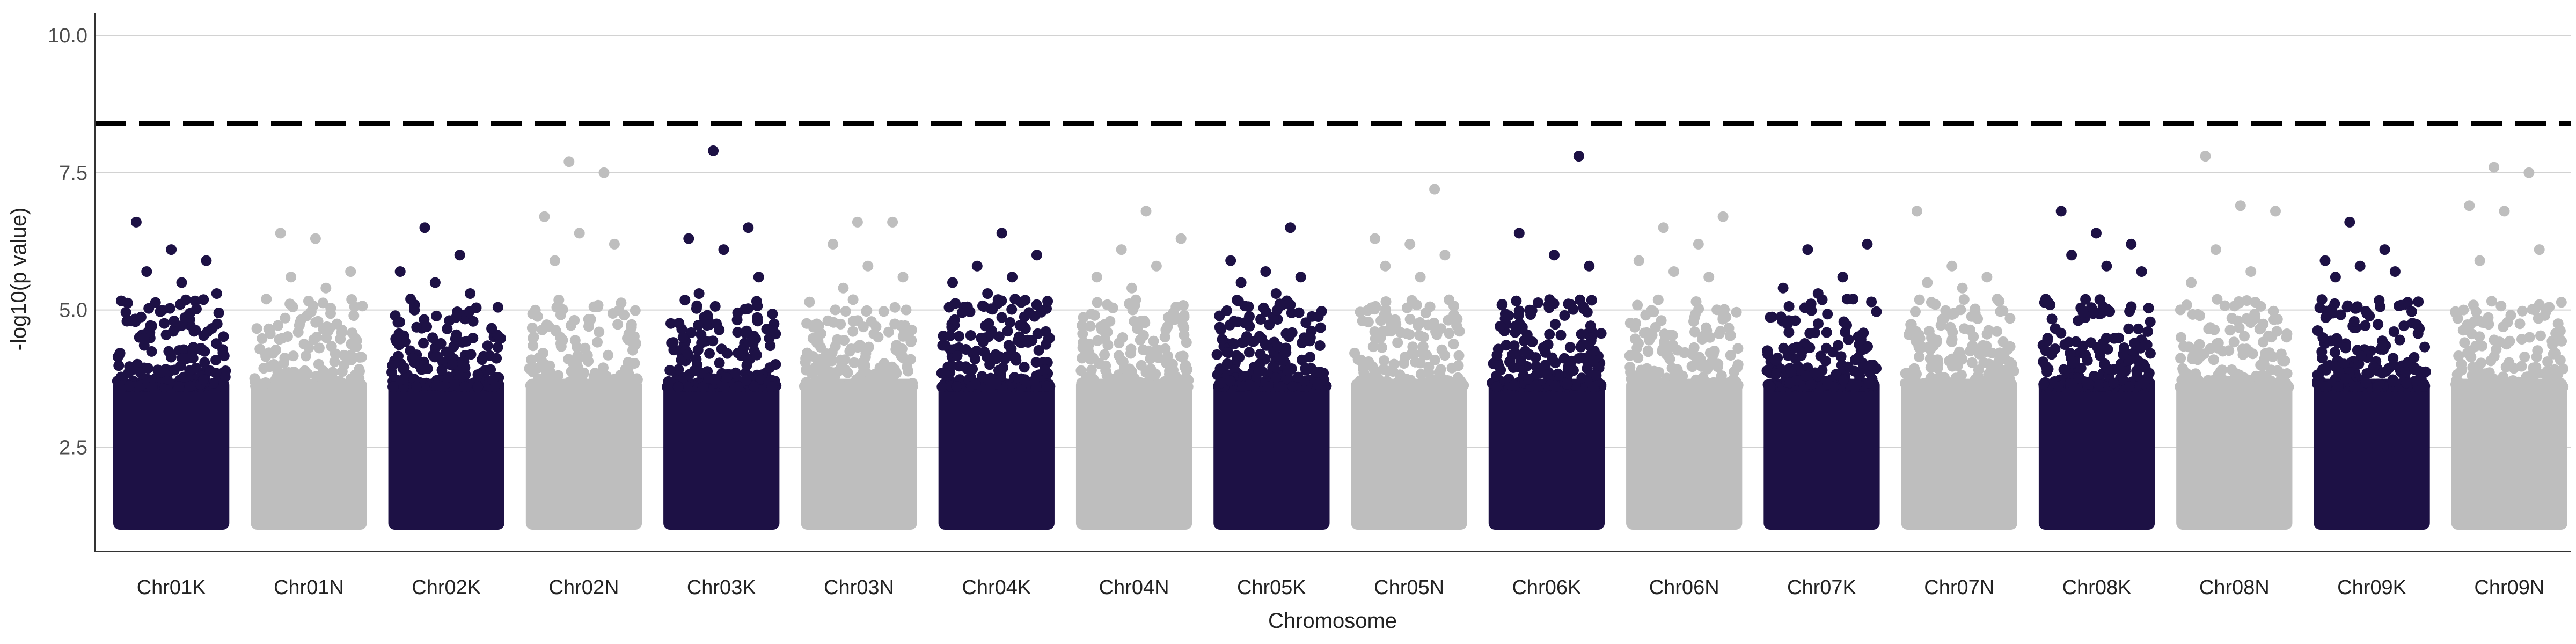  What do you see at coordinates (1409, 587) in the screenshot?
I see `x-tick-label-chr05n: Chr05N` at bounding box center [1409, 587].